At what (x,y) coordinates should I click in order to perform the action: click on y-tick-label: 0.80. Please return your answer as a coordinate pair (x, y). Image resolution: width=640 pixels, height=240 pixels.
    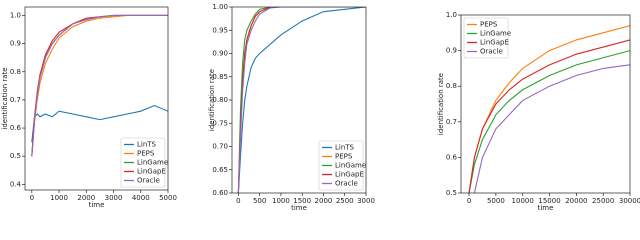
    Looking at the image, I should click on (220, 100).